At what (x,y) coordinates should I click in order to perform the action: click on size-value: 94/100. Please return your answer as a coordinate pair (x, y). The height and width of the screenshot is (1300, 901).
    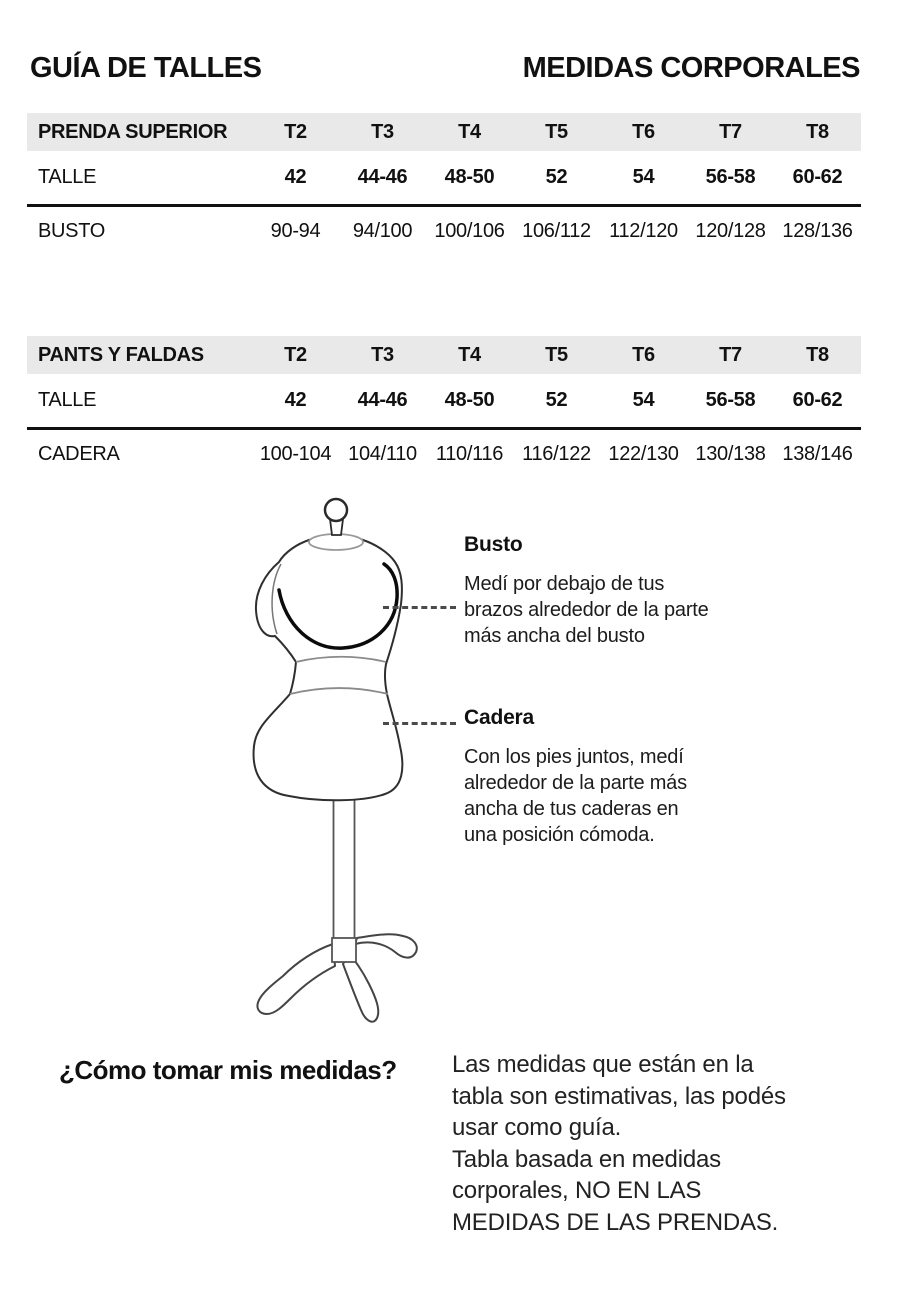
    Looking at the image, I should click on (382, 230).